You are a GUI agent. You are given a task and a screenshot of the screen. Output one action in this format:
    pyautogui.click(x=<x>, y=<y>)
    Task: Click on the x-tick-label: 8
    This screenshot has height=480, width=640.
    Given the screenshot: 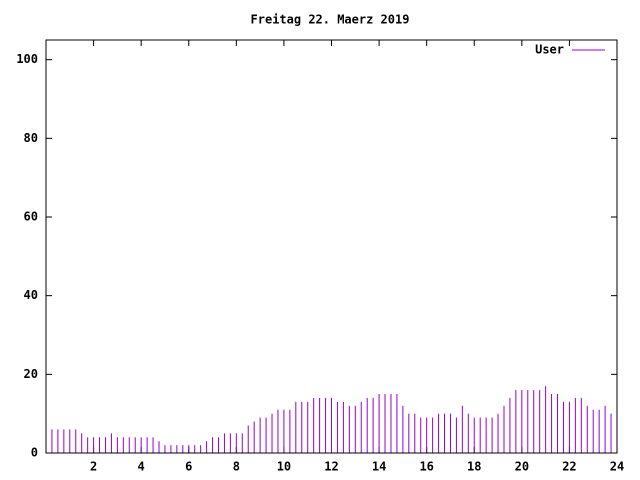 What is the action you would take?
    pyautogui.click(x=236, y=467)
    